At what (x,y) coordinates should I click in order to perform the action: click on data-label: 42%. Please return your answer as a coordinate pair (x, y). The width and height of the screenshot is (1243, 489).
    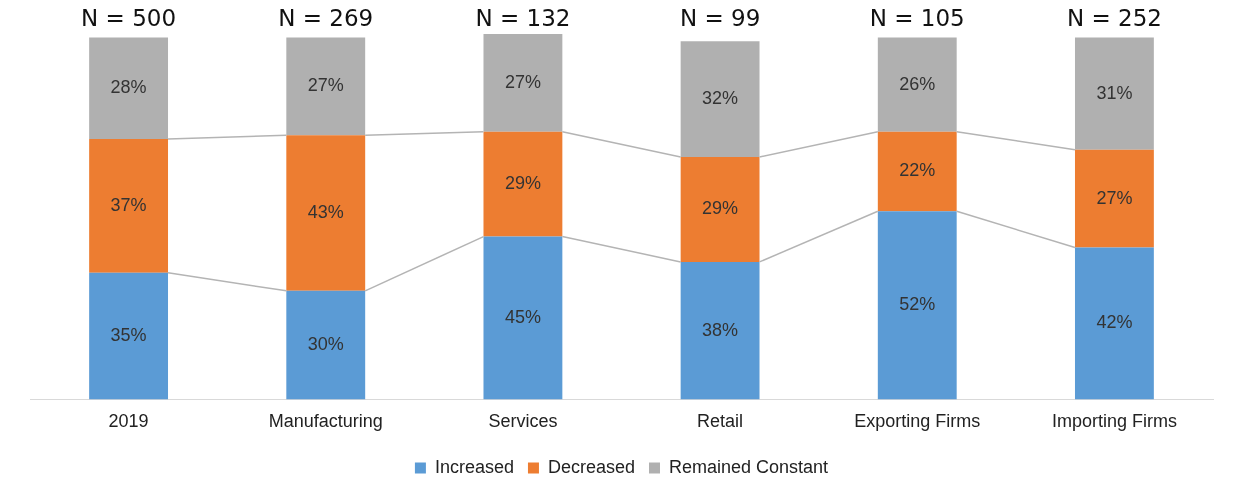
    Looking at the image, I should click on (1114, 322).